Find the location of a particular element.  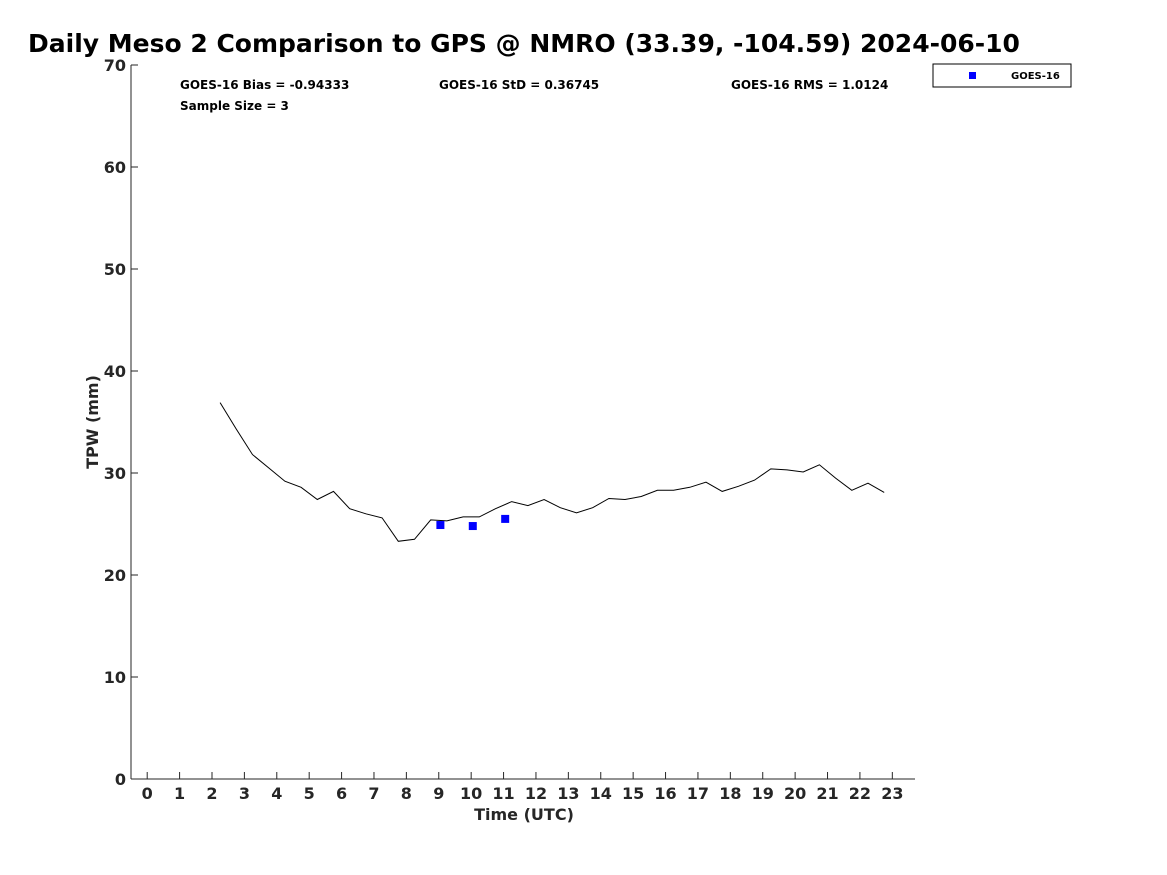

x-tick-label: 18 is located at coordinates (730, 793).